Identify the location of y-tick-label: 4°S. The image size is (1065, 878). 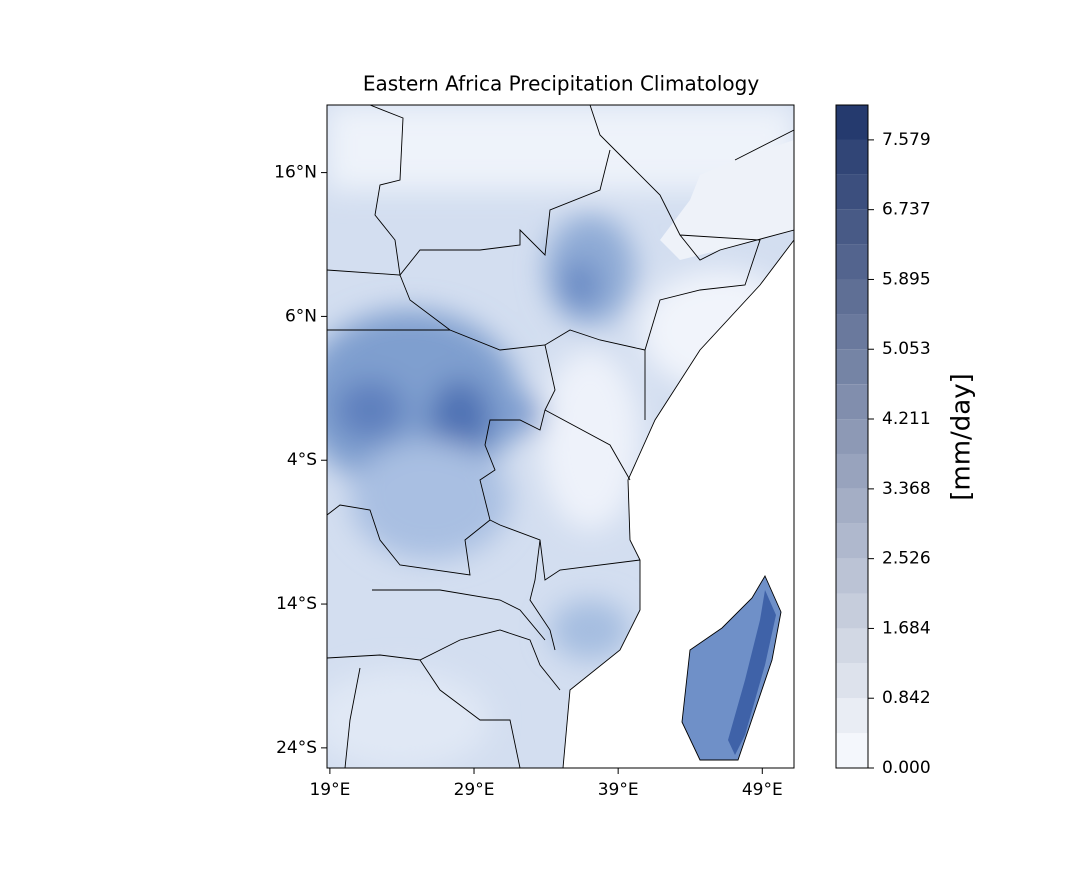
(302, 460).